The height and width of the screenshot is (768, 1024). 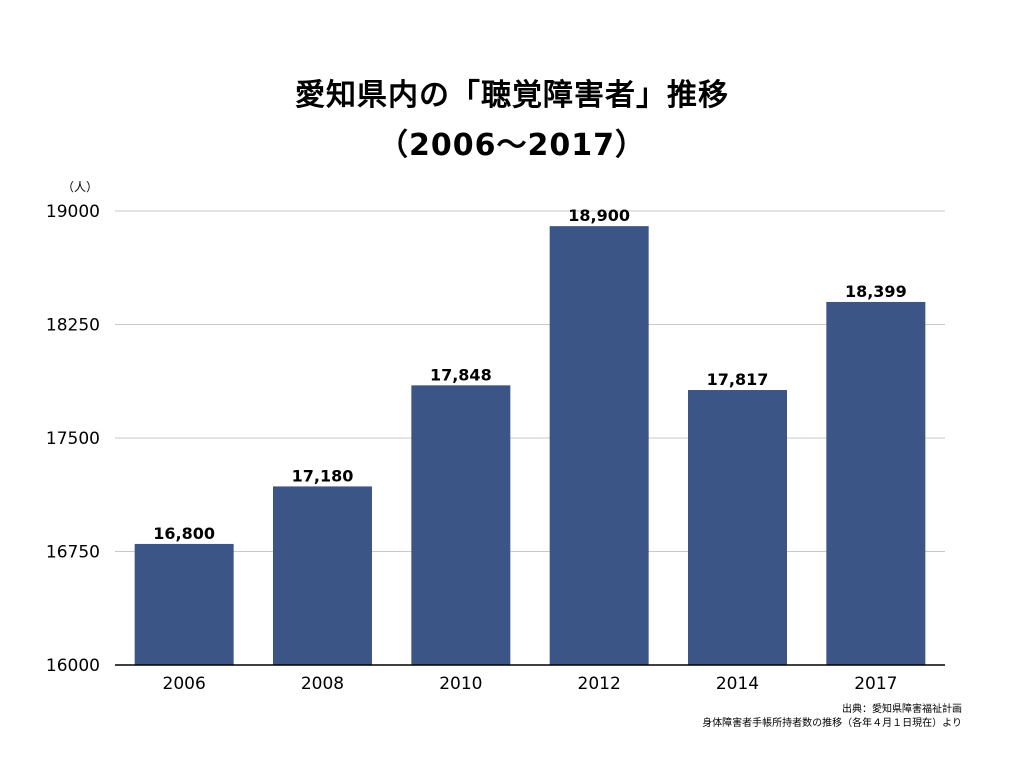 I want to click on data-label: 17,848, so click(x=461, y=374).